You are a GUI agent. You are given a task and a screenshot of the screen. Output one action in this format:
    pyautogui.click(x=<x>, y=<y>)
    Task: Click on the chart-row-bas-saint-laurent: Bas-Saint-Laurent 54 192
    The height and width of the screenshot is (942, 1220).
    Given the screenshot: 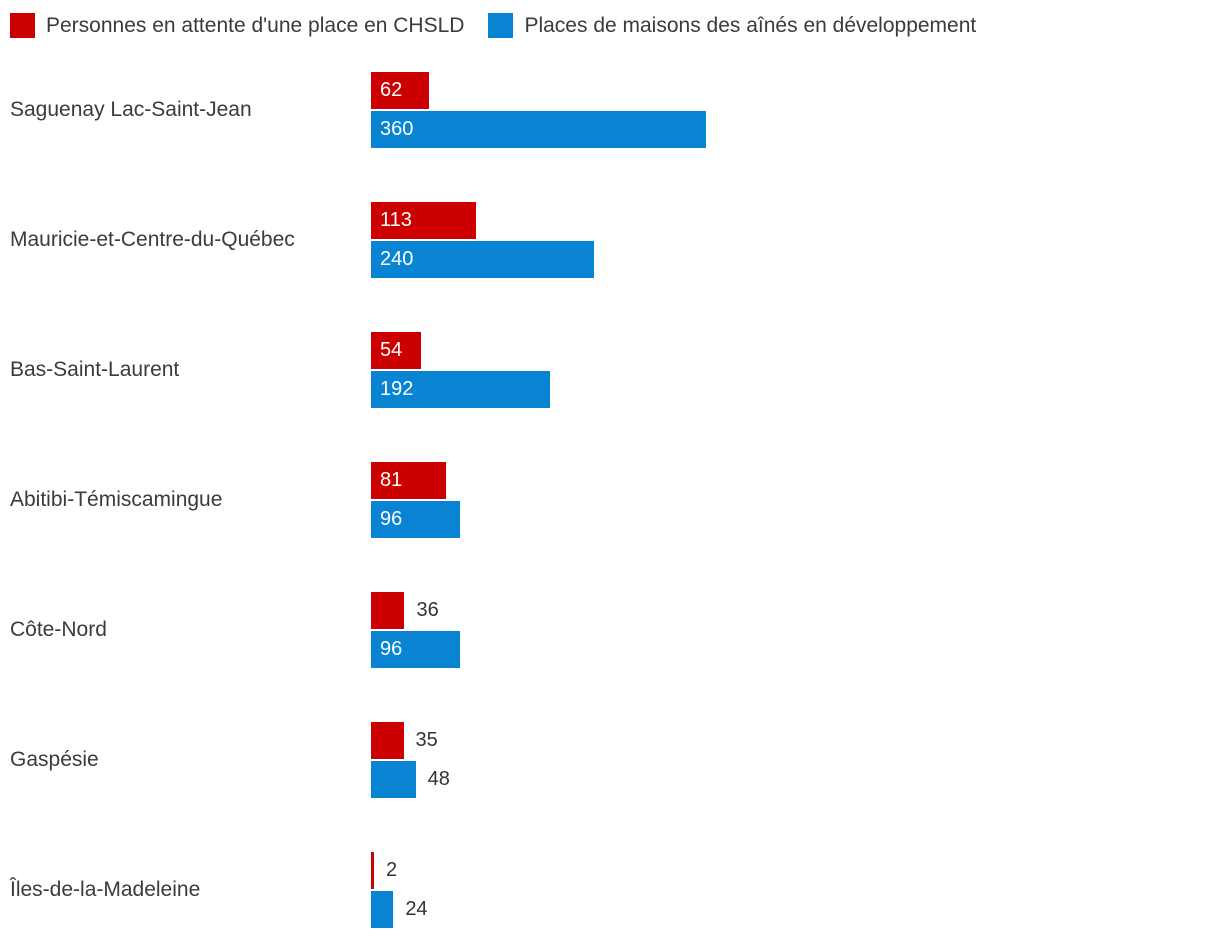 What is the action you would take?
    pyautogui.click(x=610, y=370)
    